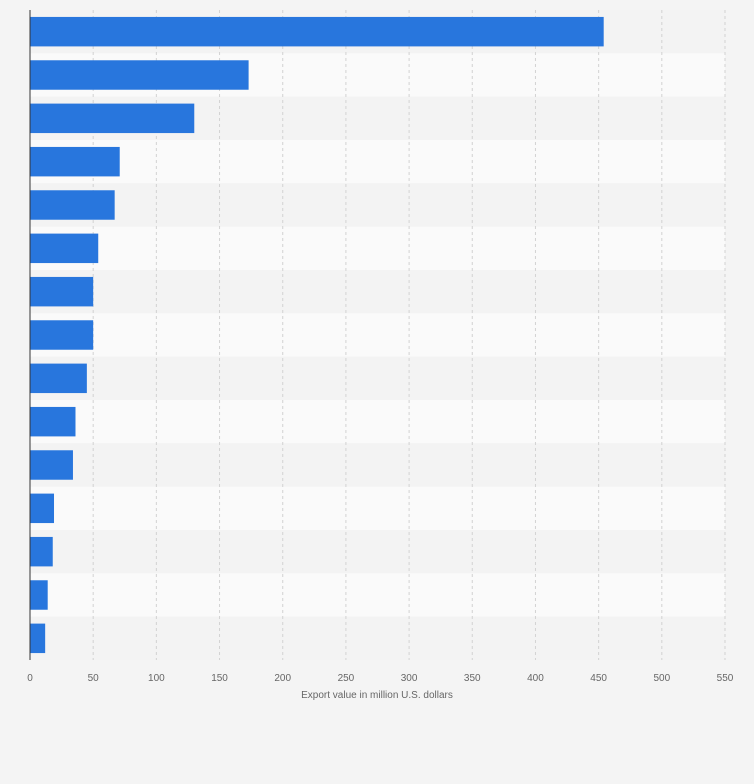 The width and height of the screenshot is (754, 784). I want to click on x-tick-label: 200, so click(282, 678).